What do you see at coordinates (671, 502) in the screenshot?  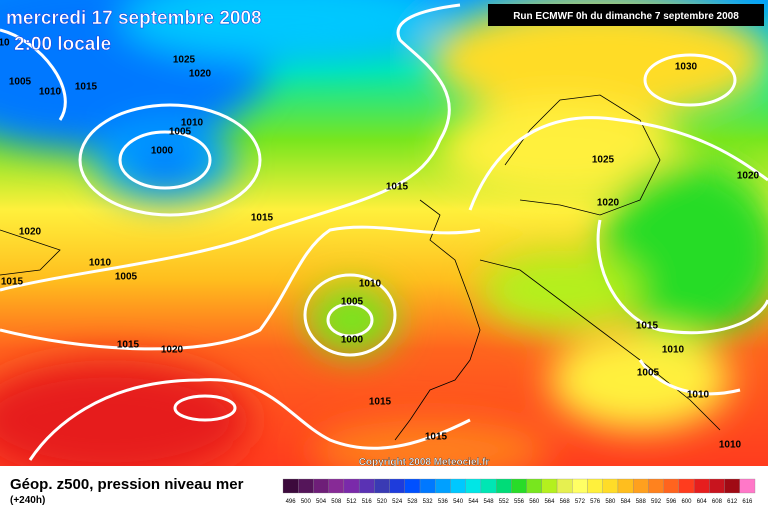 I see `scale-label: 596` at bounding box center [671, 502].